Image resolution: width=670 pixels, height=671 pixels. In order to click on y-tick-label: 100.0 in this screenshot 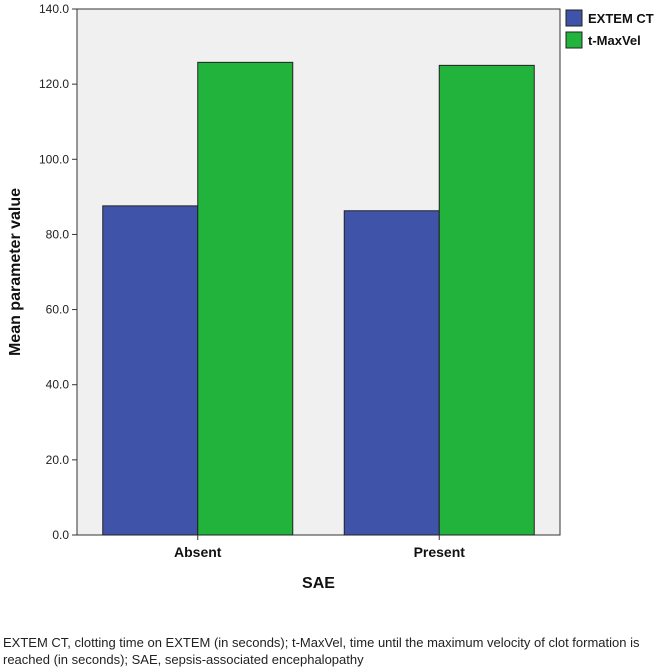, I will do `click(54, 159)`.